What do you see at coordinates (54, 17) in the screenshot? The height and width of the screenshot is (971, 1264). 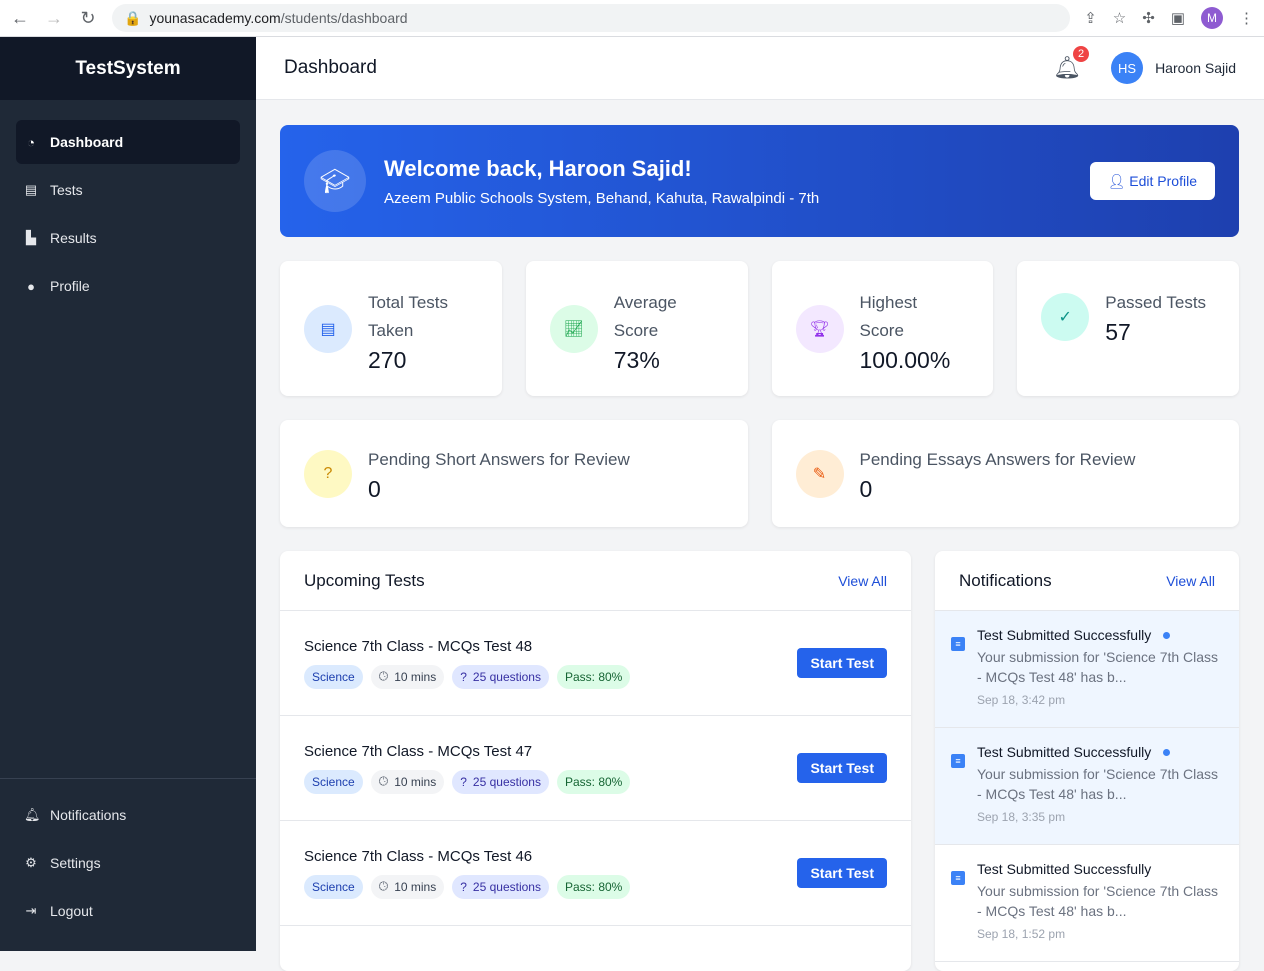 I see `forward-icon: →` at bounding box center [54, 17].